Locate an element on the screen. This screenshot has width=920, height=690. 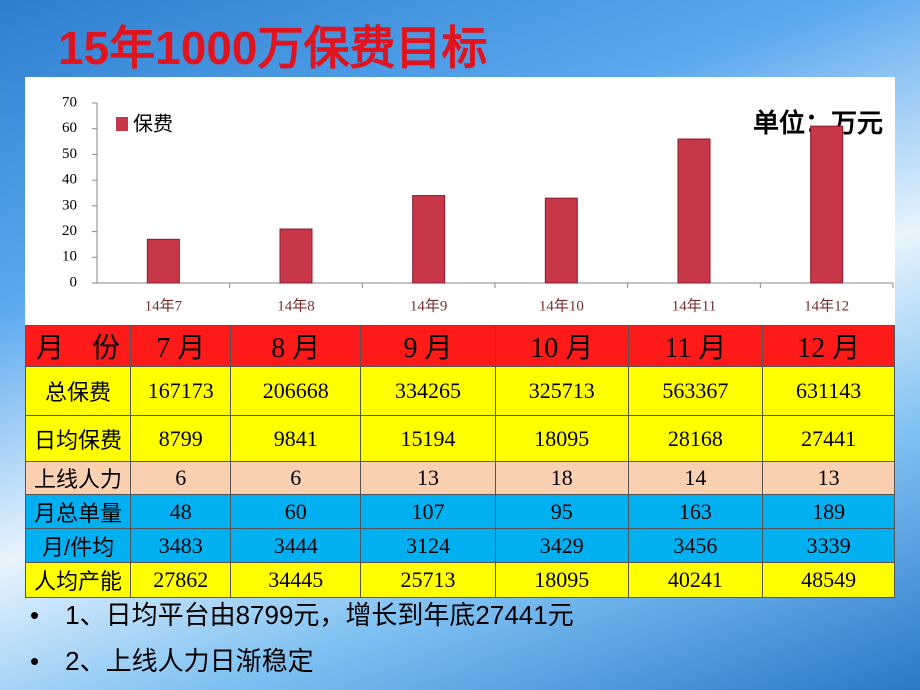
table-cell: 40241 is located at coordinates (695, 580).